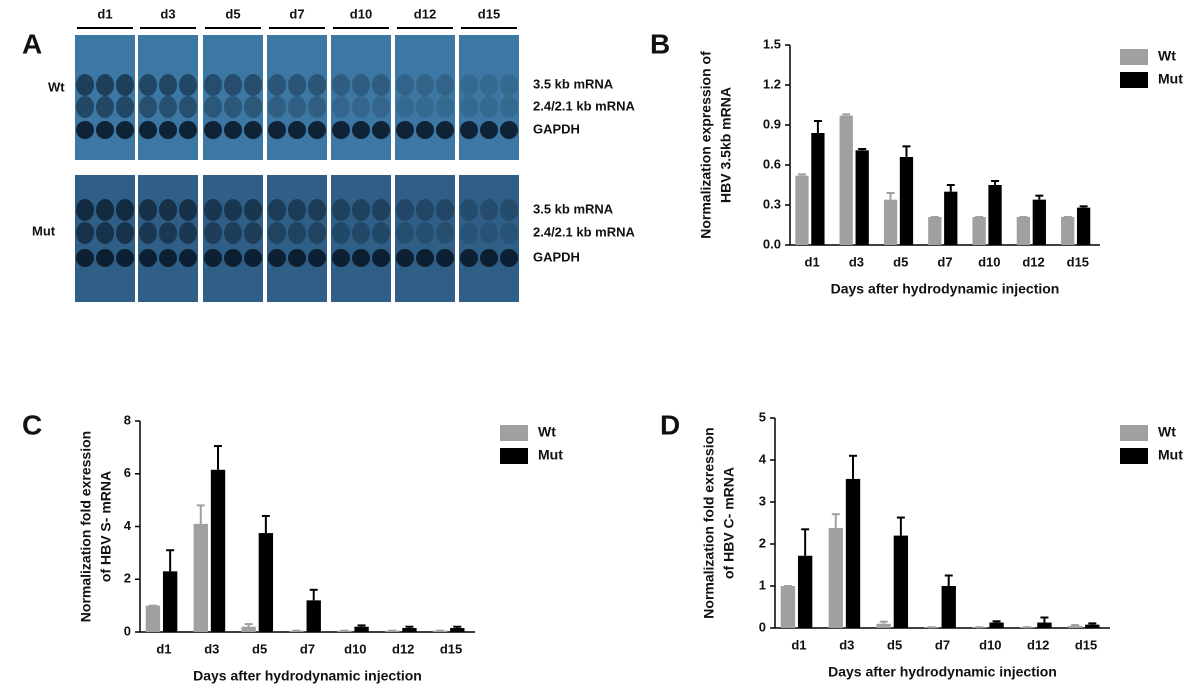 Image resolution: width=1200 pixels, height=693 pixels. I want to click on y-tick-label: 5, so click(762, 416).